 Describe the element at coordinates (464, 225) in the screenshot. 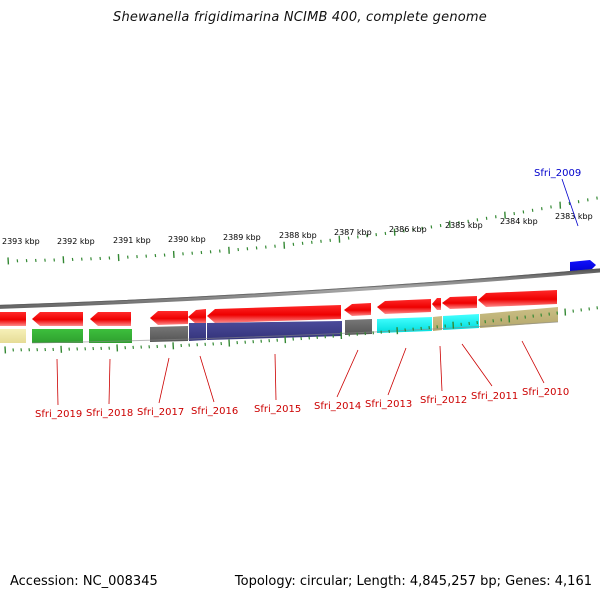

I see `scale-label: 2385 kbp` at that location.